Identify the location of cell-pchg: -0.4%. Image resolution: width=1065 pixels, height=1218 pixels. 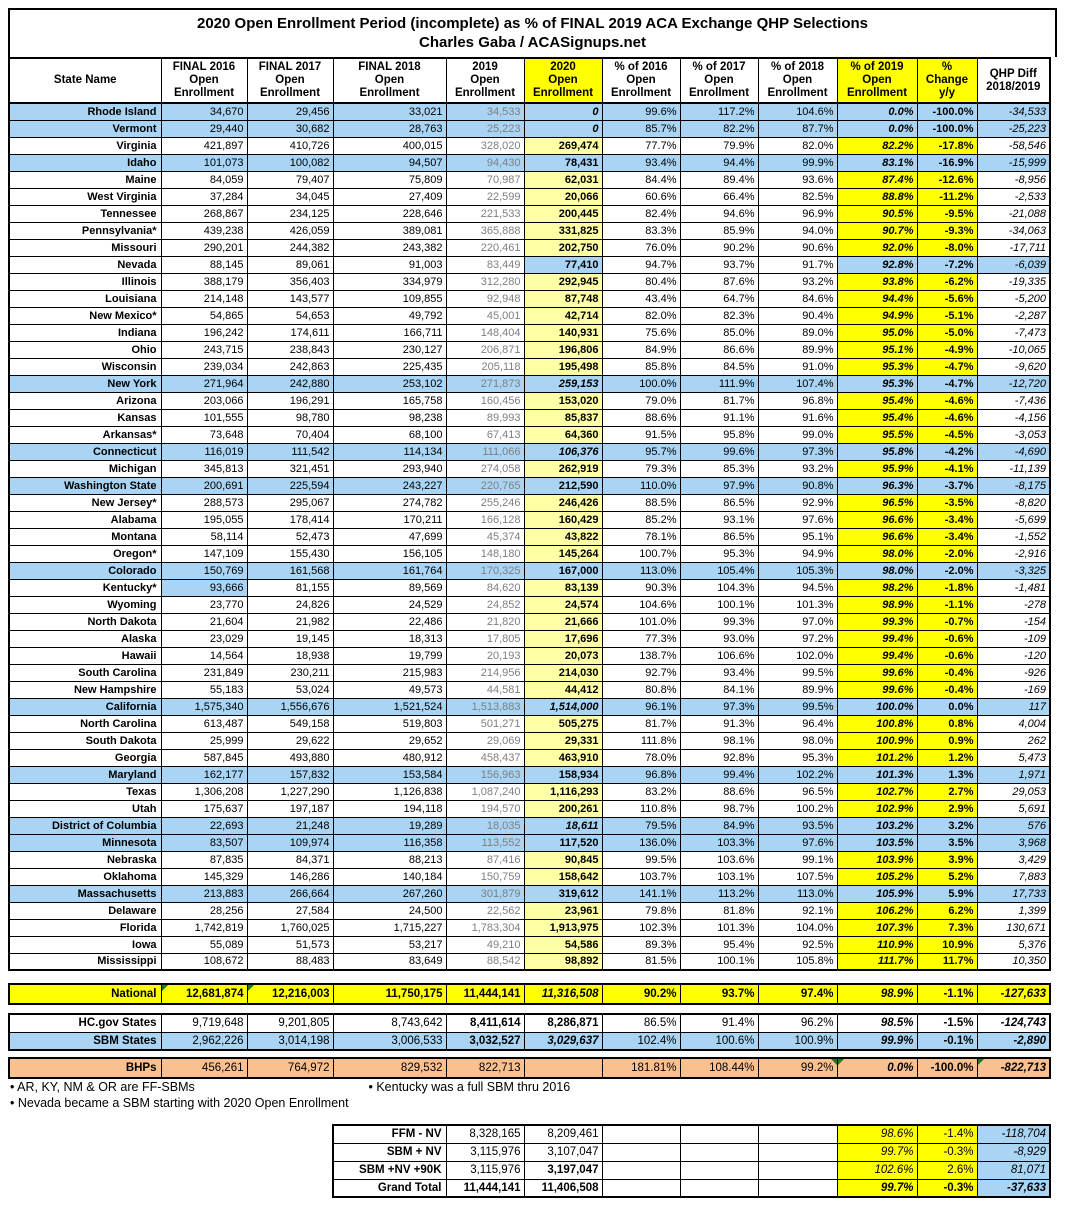
(947, 689).